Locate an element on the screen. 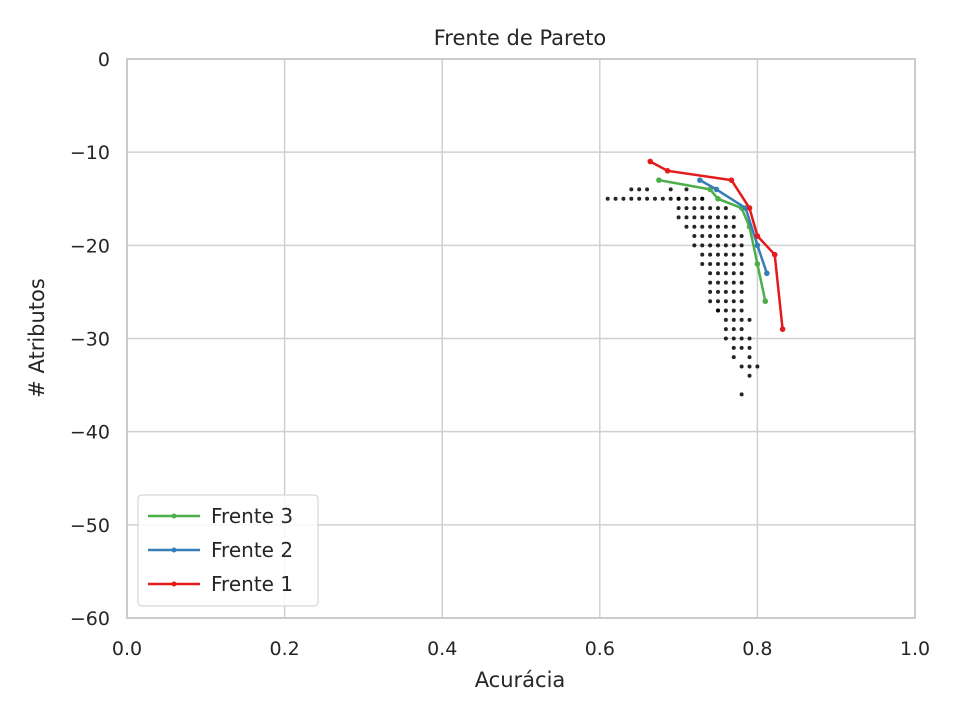 The height and width of the screenshot is (720, 960). y-tick-label: −60 is located at coordinates (90, 619).